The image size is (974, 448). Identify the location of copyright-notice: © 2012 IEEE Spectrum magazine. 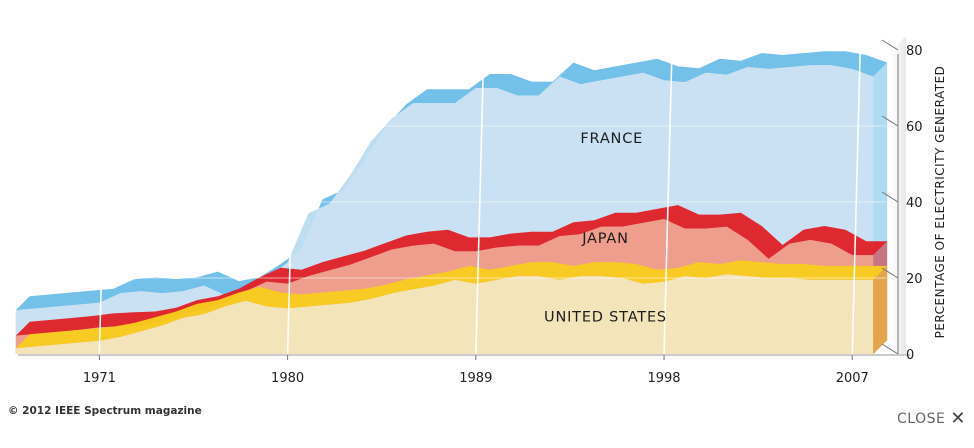
(105, 411).